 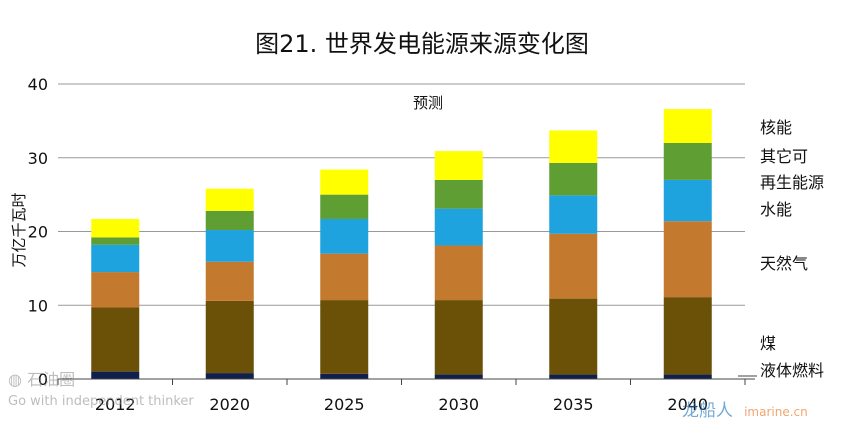 I want to click on y-tick-labels: 0 10 20 30 40, so click(x=38, y=232).